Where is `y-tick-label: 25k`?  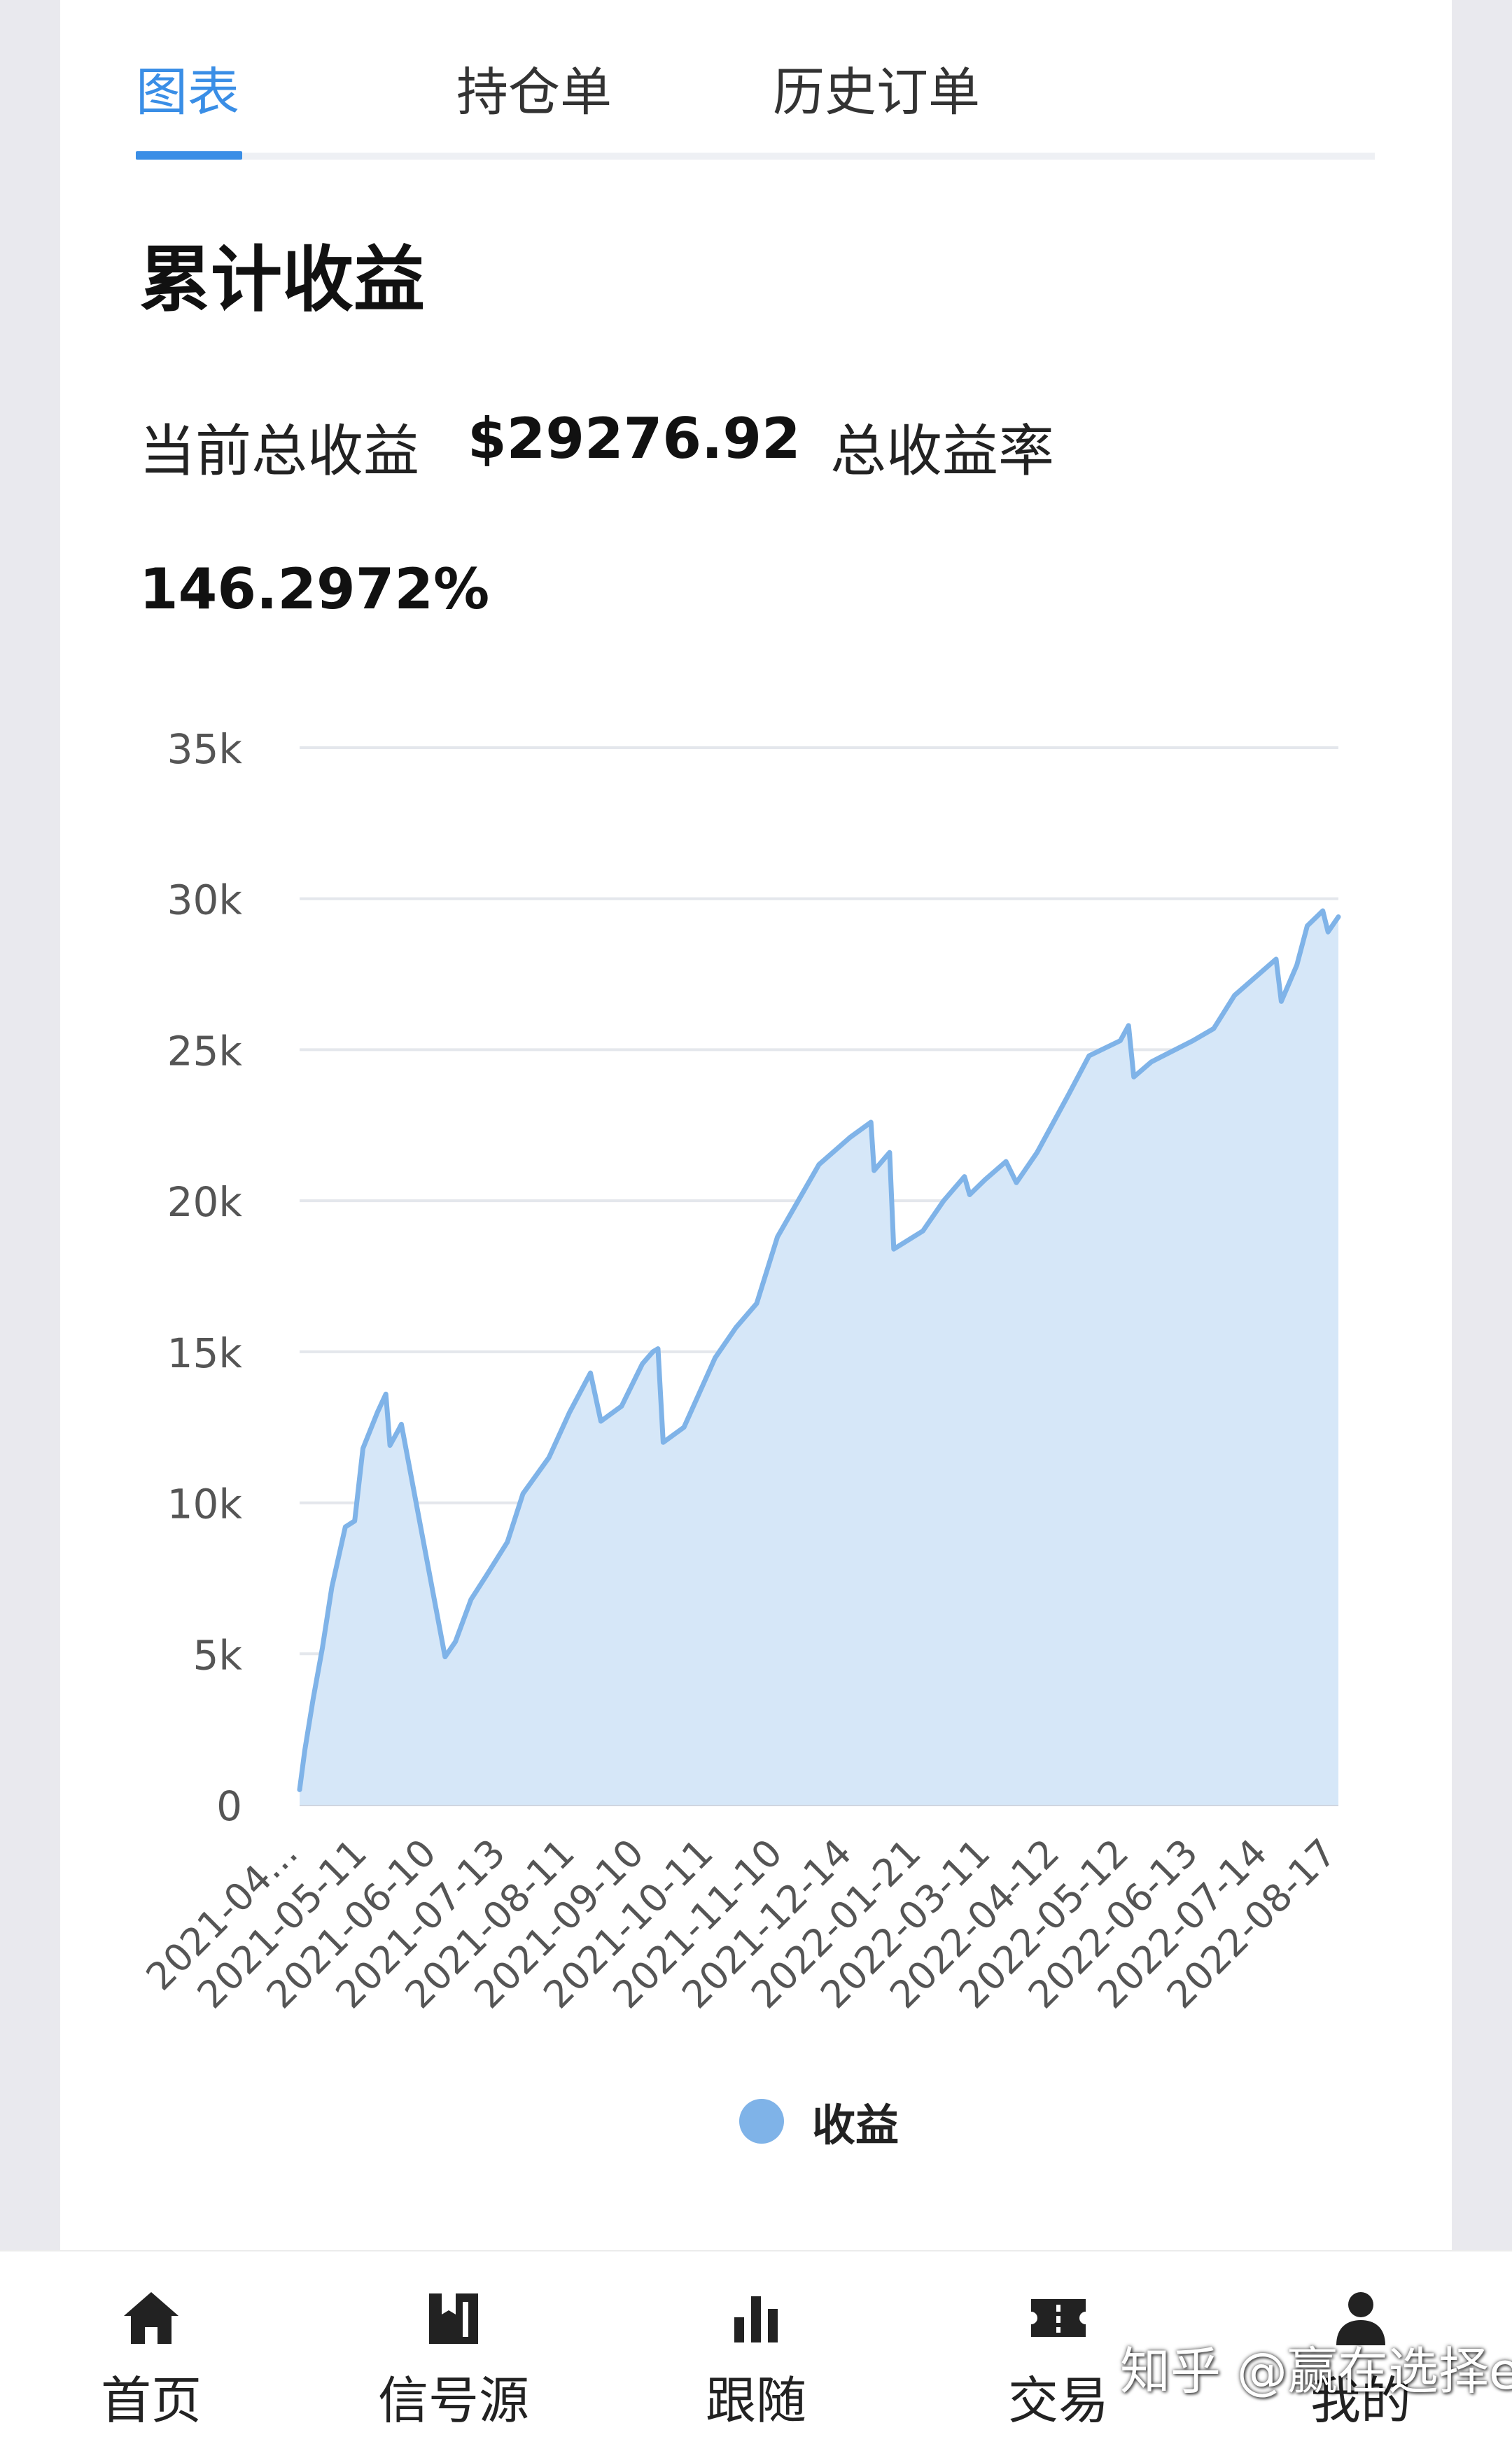 y-tick-label: 25k is located at coordinates (205, 1051).